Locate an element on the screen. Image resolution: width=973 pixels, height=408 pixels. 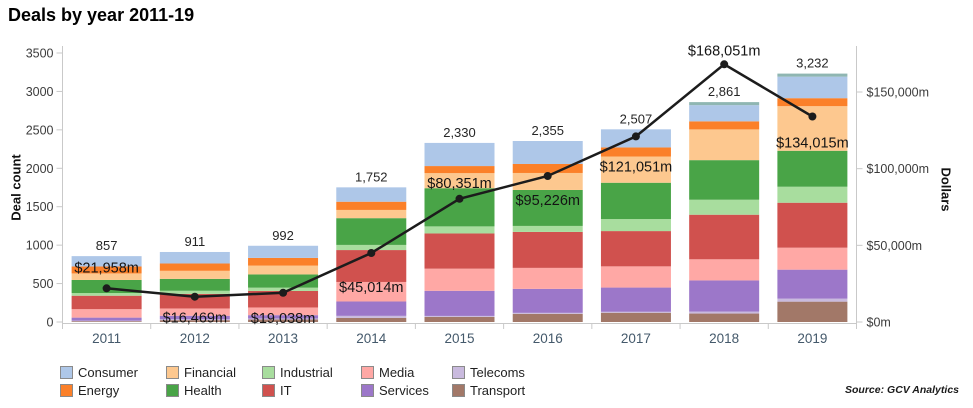
bar-segment-2016-telecoms is located at coordinates (547, 313).